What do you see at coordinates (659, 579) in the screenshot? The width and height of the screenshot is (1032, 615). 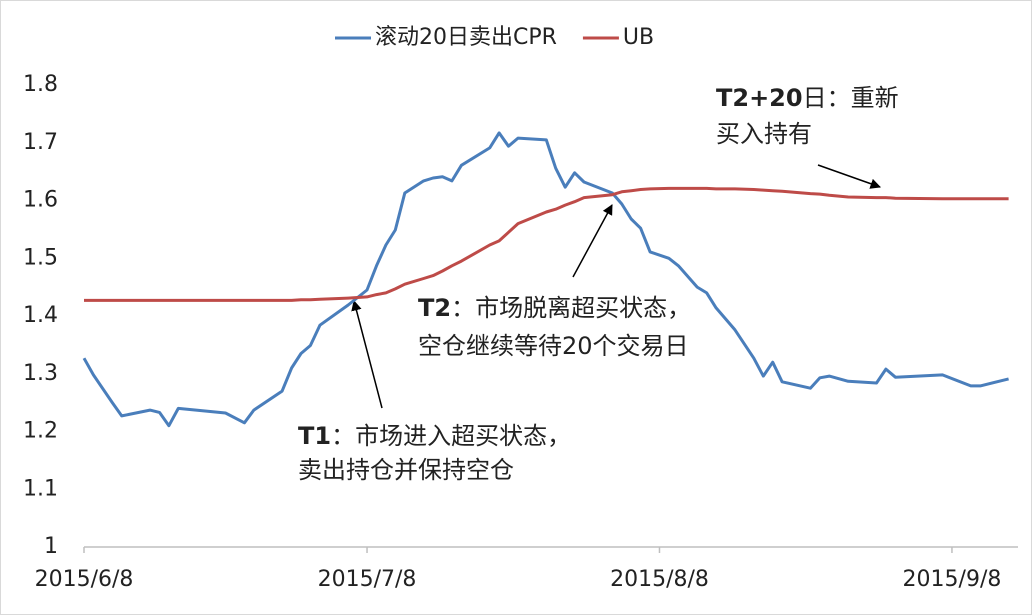 I see `x-tick-label: 2015/8/8` at bounding box center [659, 579].